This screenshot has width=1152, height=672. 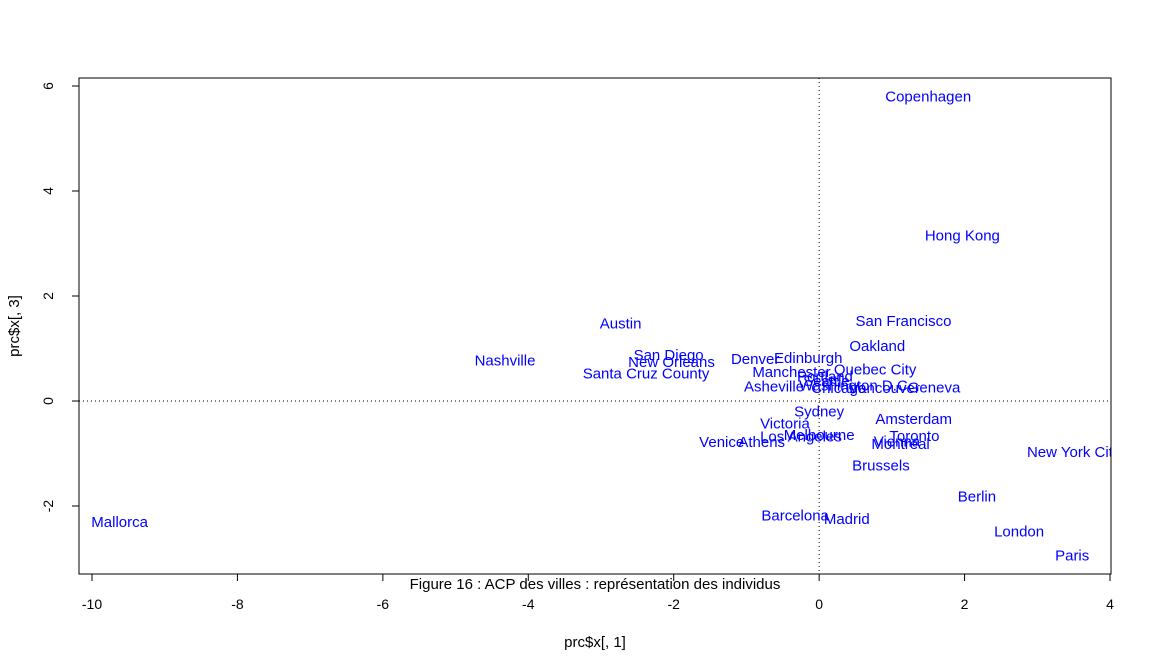 I want to click on point-label: San Francisco, so click(x=904, y=321).